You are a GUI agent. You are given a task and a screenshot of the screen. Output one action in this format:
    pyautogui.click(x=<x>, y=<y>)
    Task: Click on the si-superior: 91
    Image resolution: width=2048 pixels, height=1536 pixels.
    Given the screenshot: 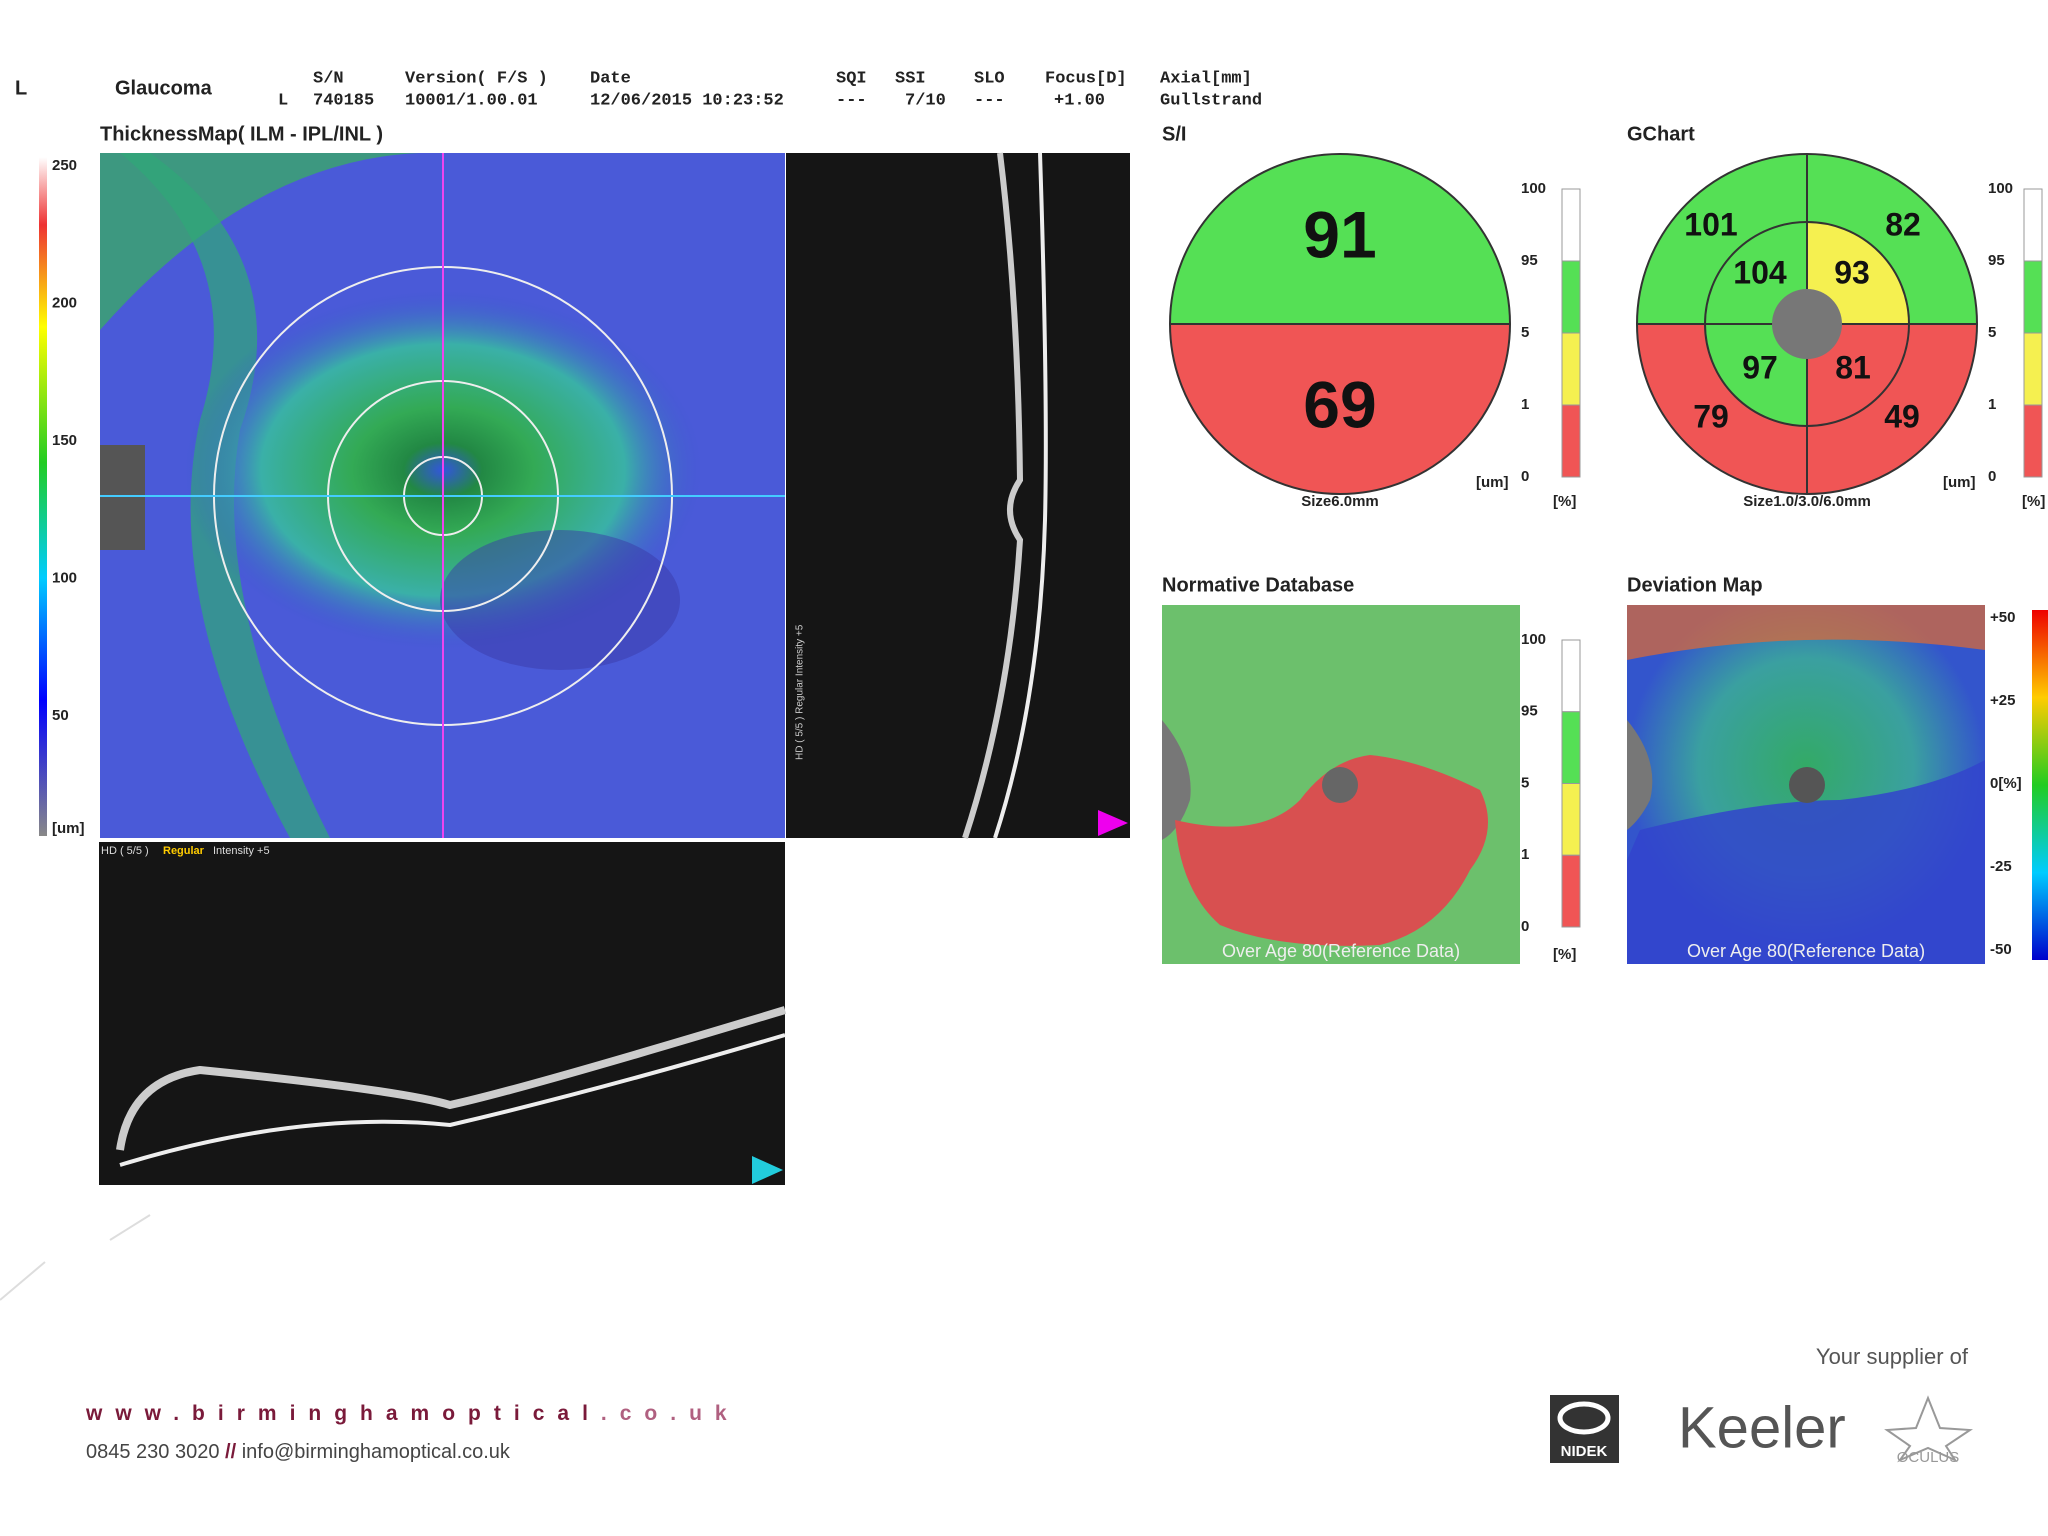 What is the action you would take?
    pyautogui.click(x=1339, y=234)
    